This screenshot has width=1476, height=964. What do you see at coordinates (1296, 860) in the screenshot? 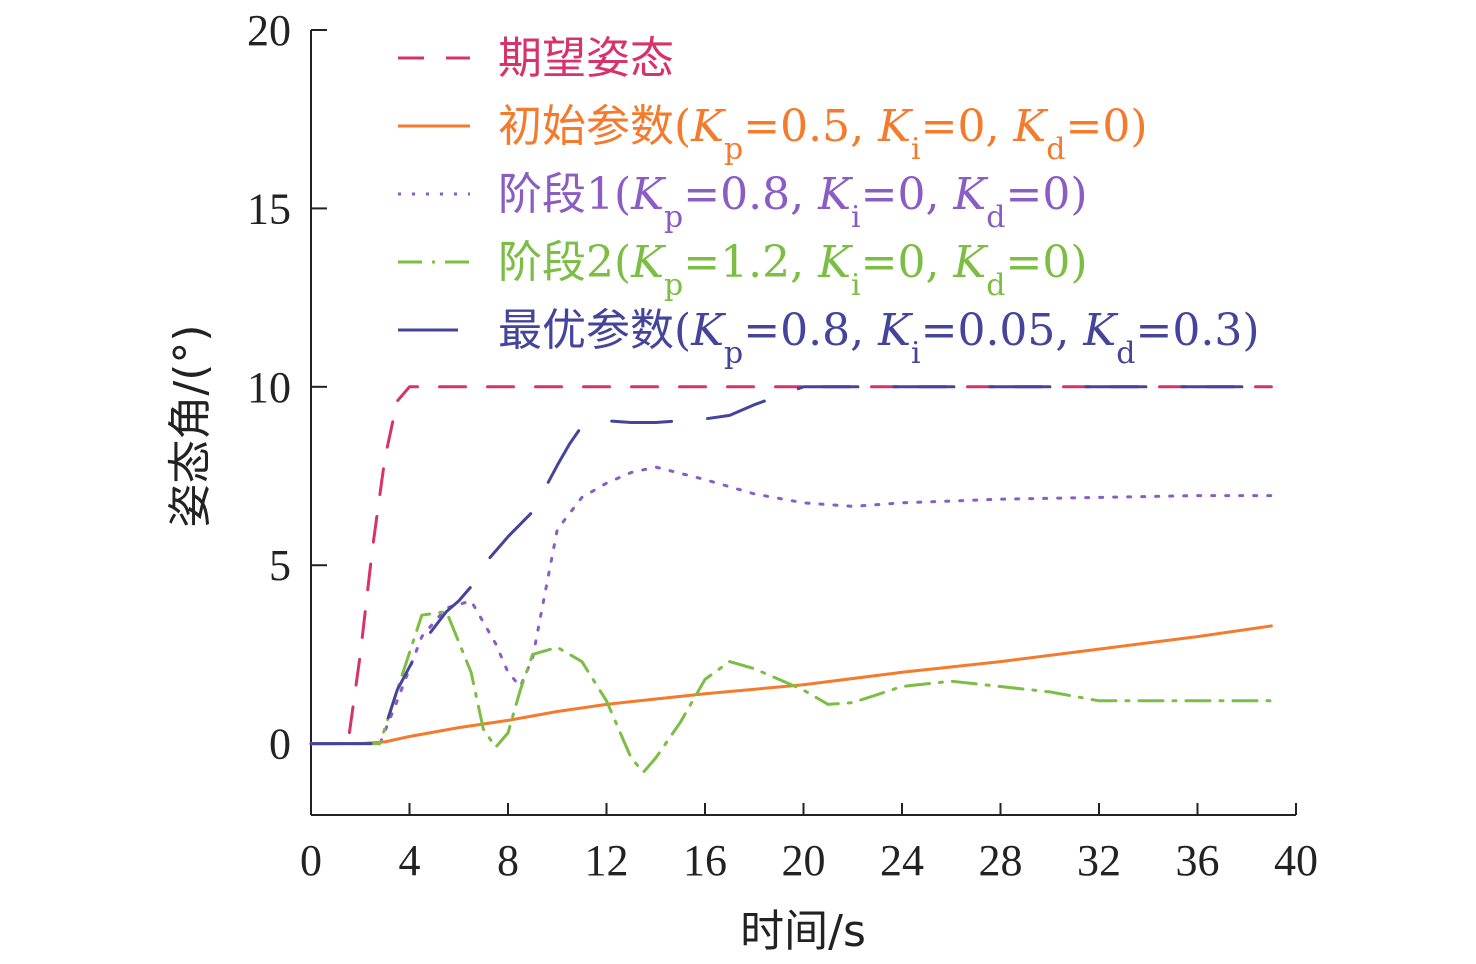
I see `x-tick-label: 40` at bounding box center [1296, 860].